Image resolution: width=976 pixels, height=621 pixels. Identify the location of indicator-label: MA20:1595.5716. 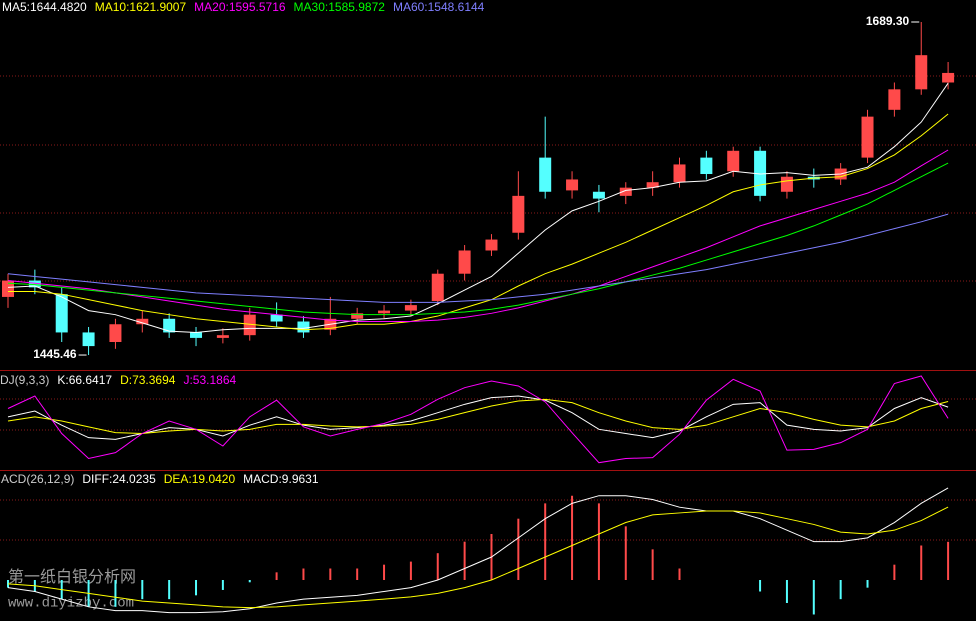
(240, 7).